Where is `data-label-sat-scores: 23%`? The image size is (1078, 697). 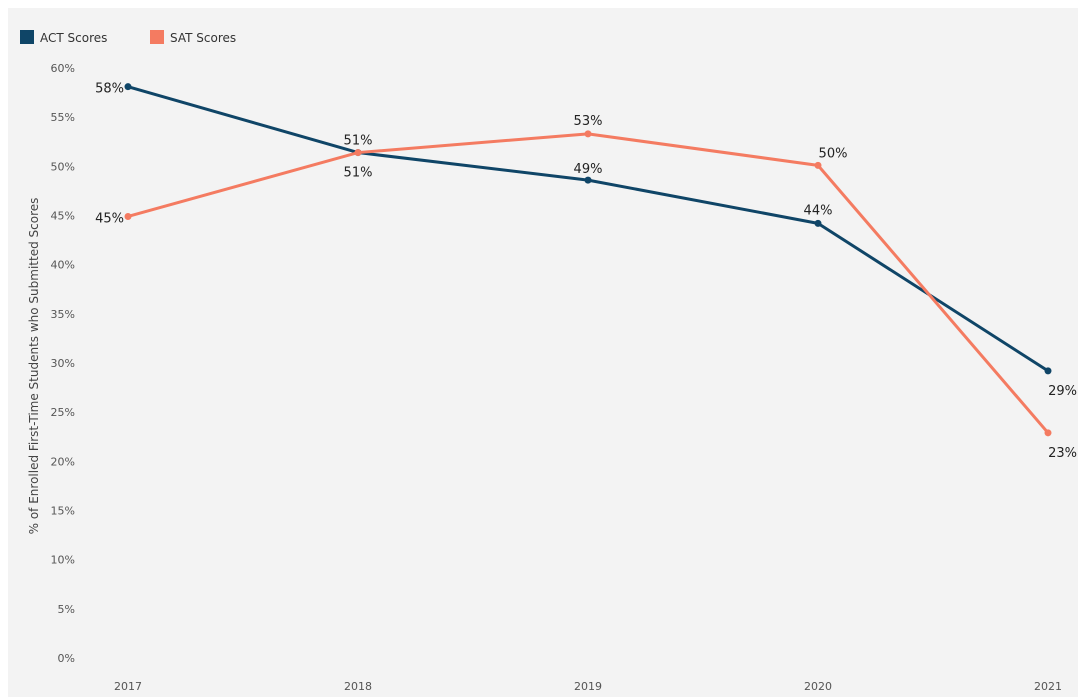
data-label-sat-scores: 23% is located at coordinates (1062, 453).